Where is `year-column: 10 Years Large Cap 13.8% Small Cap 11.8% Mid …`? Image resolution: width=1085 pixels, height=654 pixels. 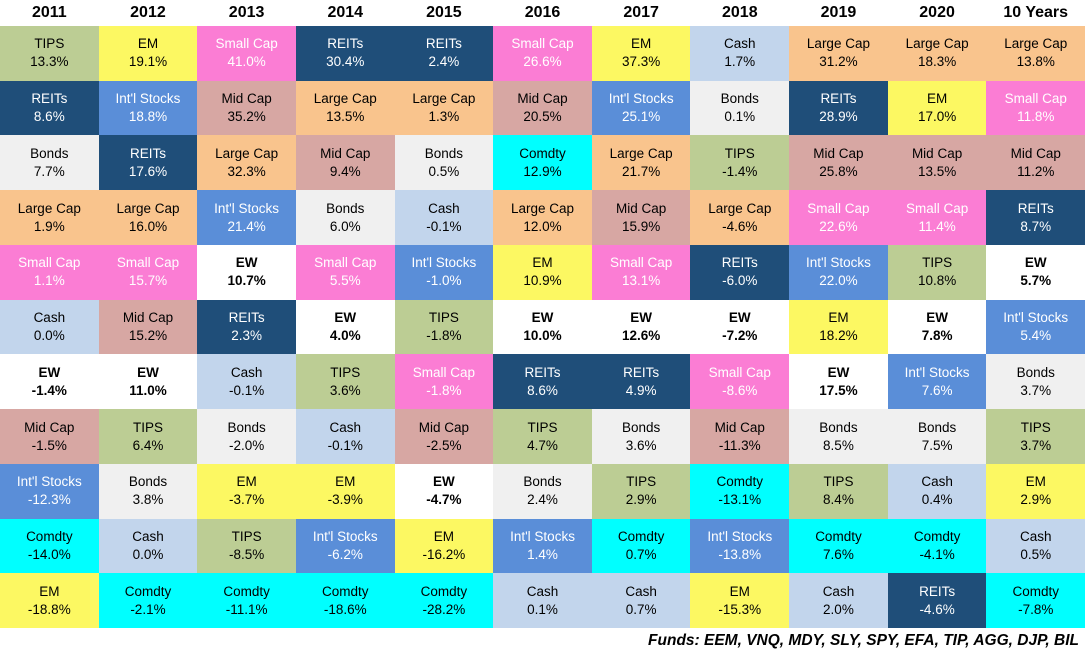
year-column: 10 Years Large Cap 13.8% Small Cap 11.8% Mid … is located at coordinates (1035, 314).